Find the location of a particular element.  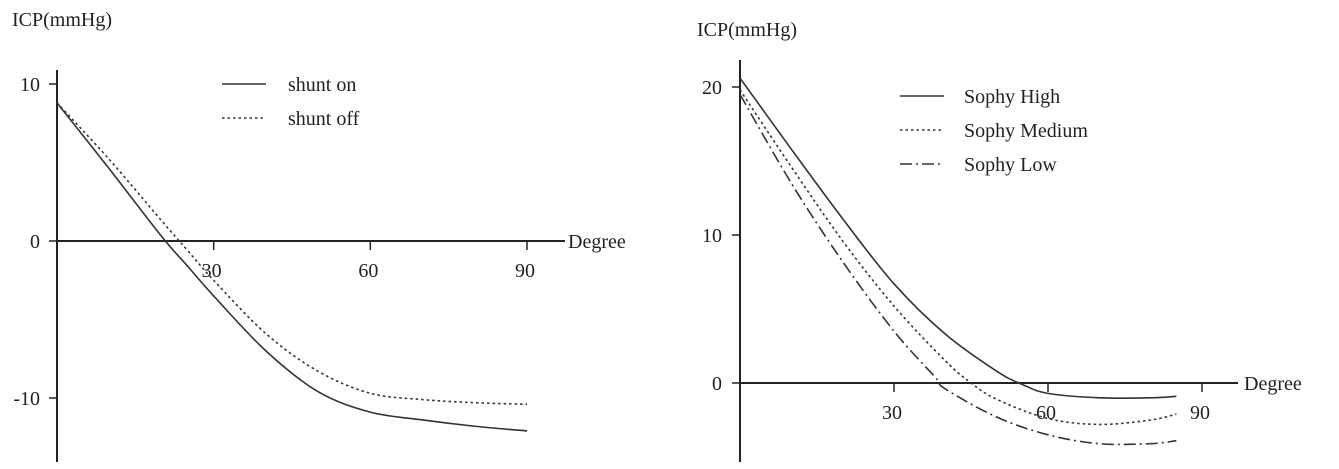

legend-label-1: Sophy High is located at coordinates (1012, 97).